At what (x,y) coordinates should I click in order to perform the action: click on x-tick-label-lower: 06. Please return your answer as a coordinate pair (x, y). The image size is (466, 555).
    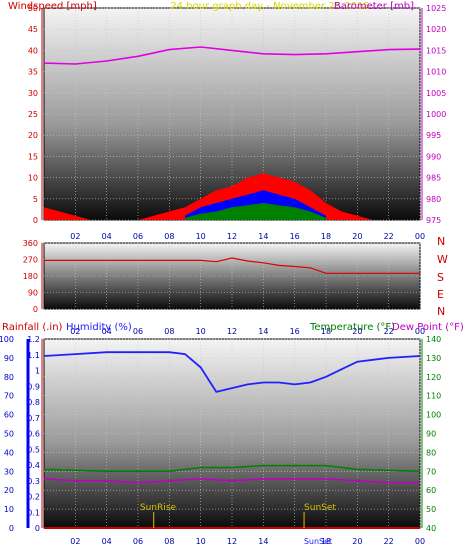
    Looking at the image, I should click on (138, 541).